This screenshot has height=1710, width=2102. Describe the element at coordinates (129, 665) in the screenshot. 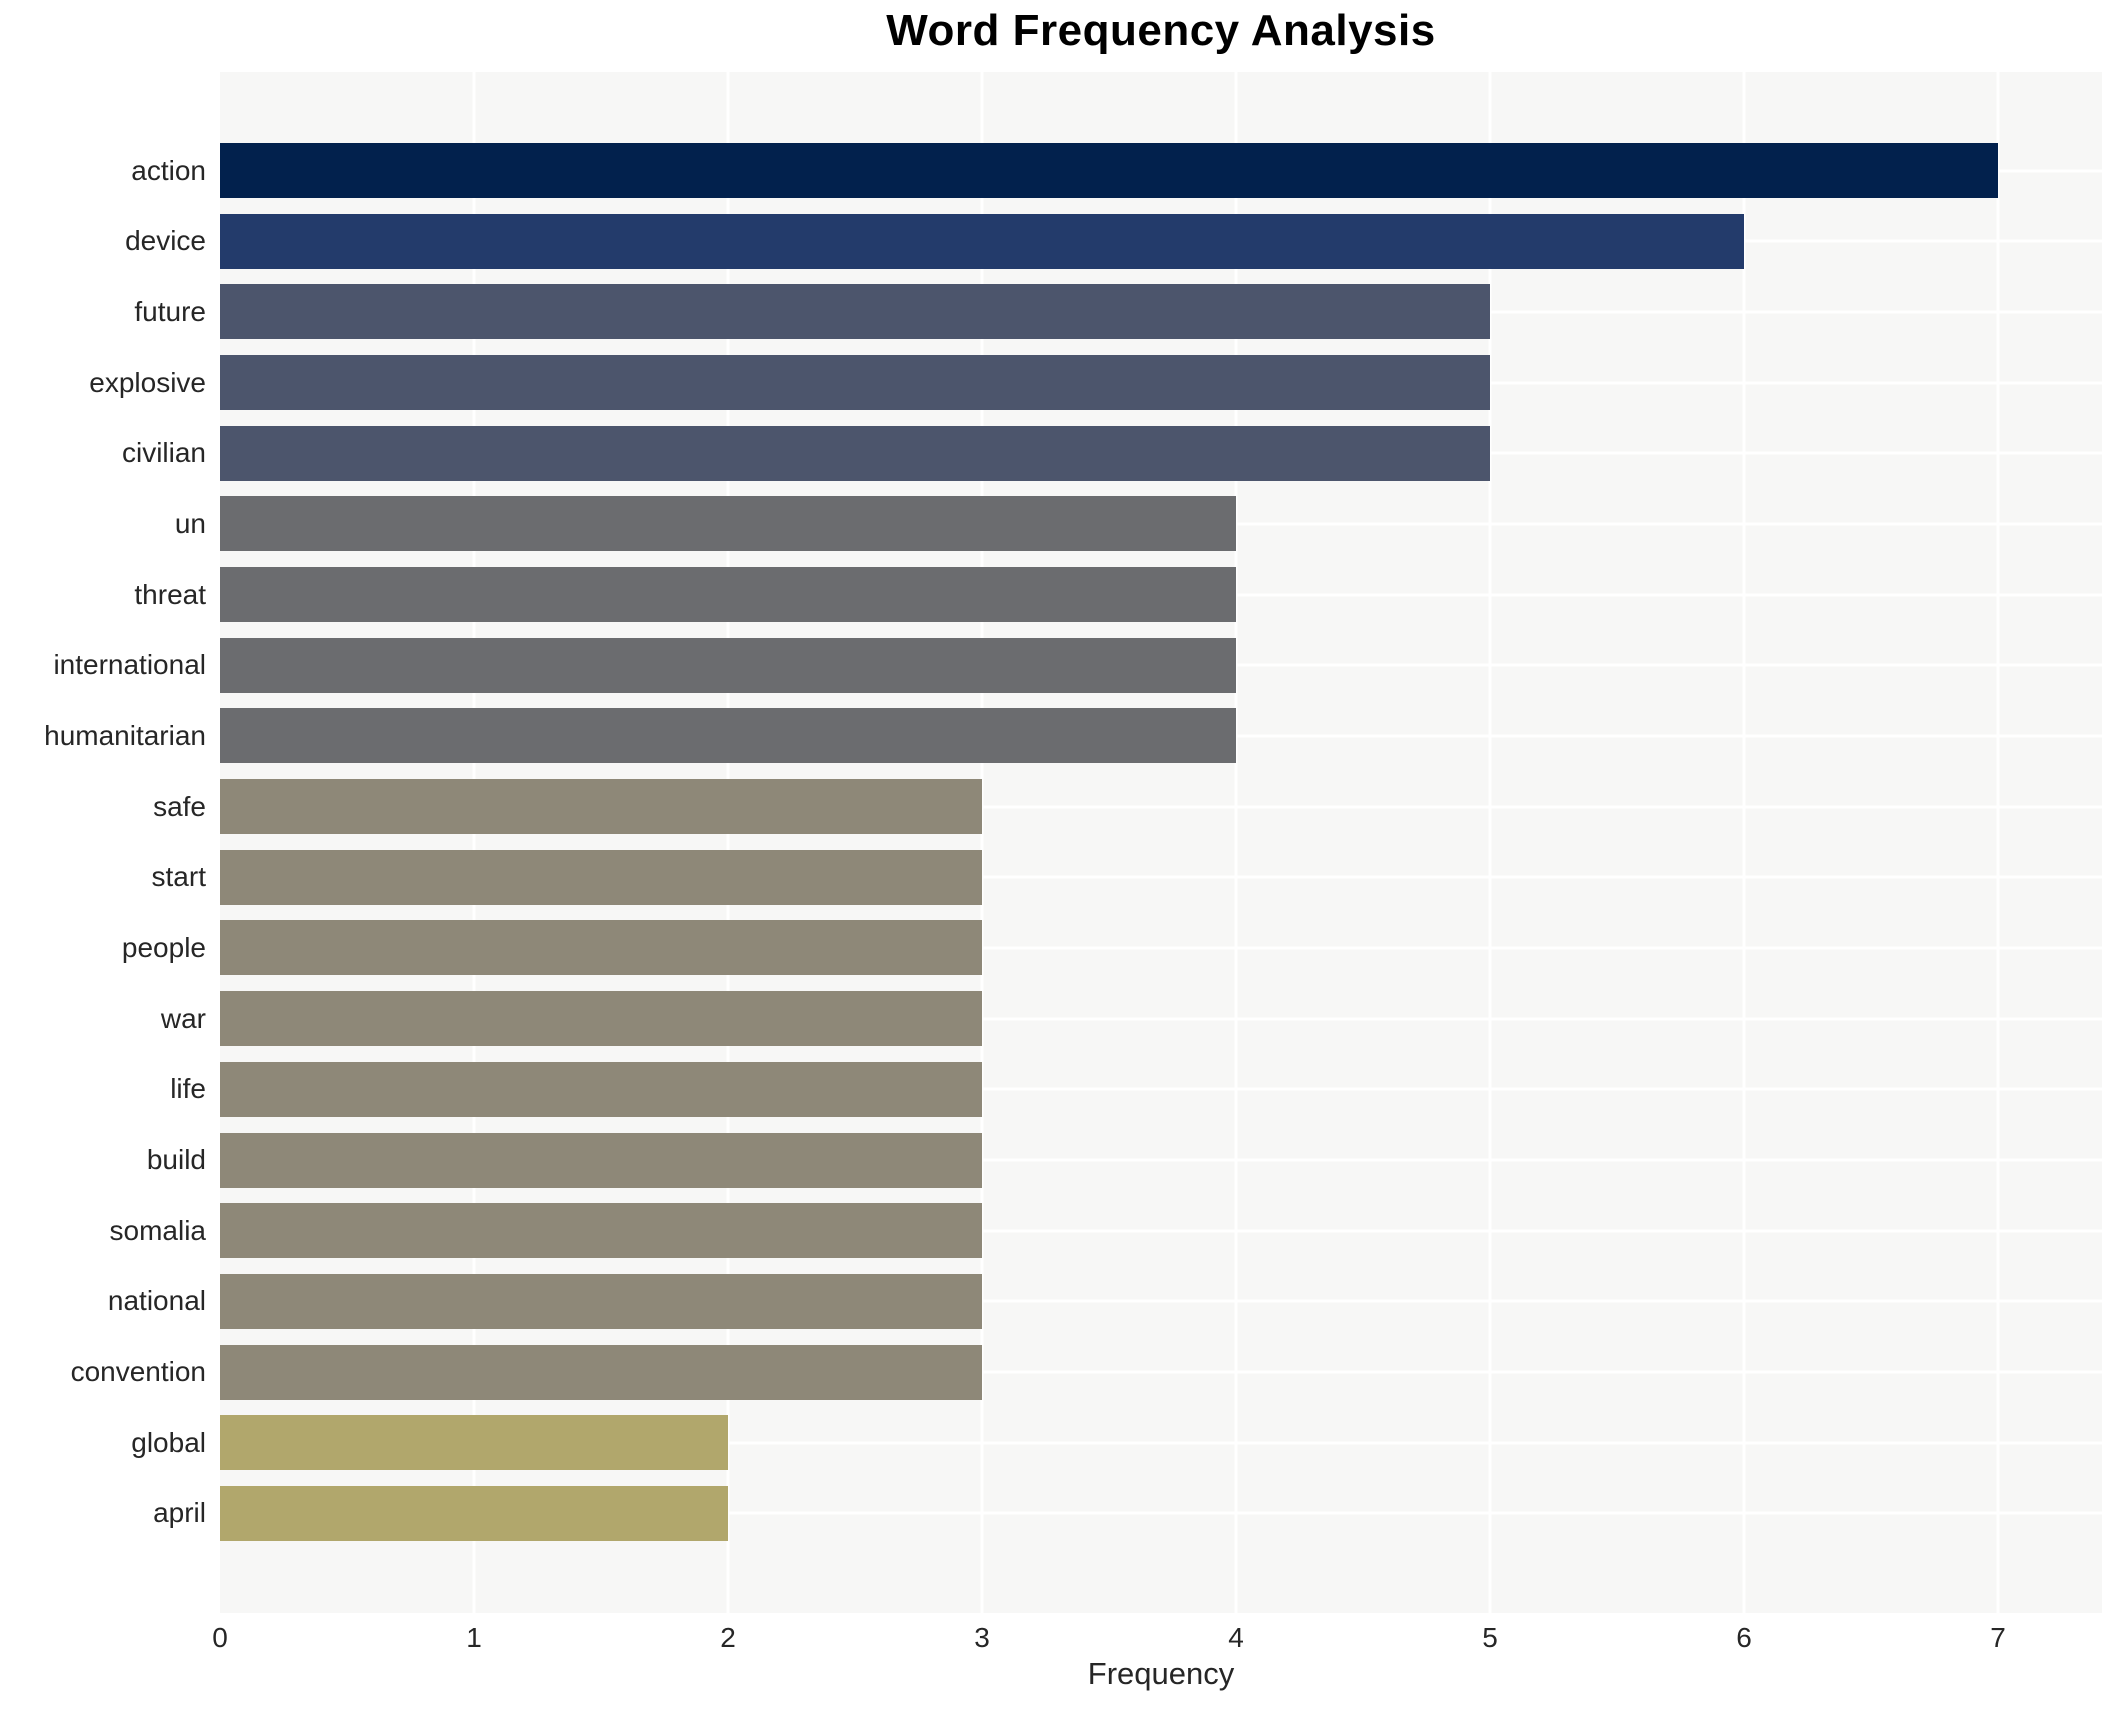

I see `y-tick-label-international: international` at that location.